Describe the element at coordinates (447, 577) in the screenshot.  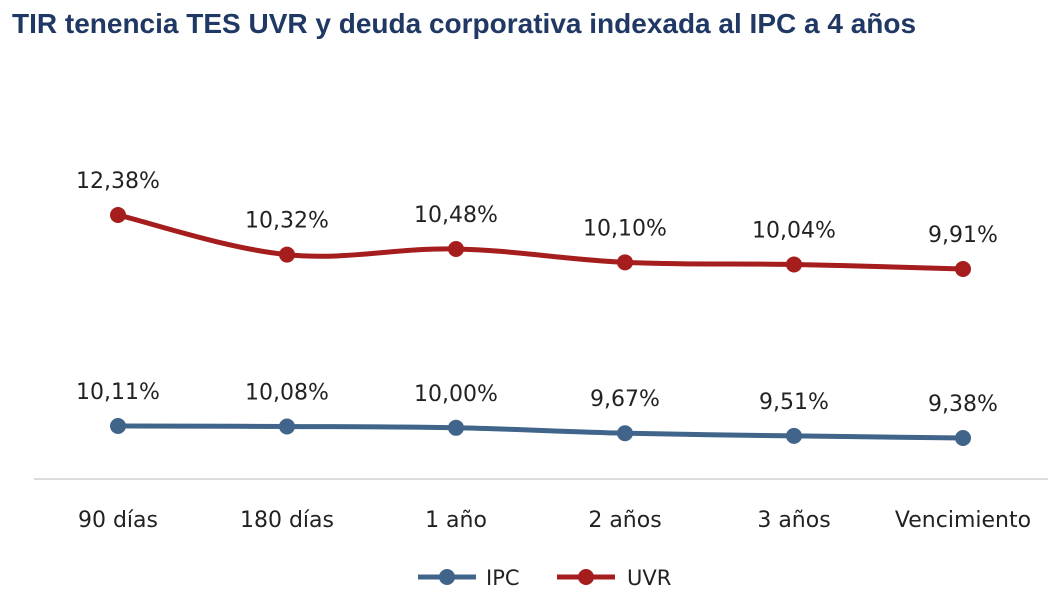
I see `legend-ipc-marker` at that location.